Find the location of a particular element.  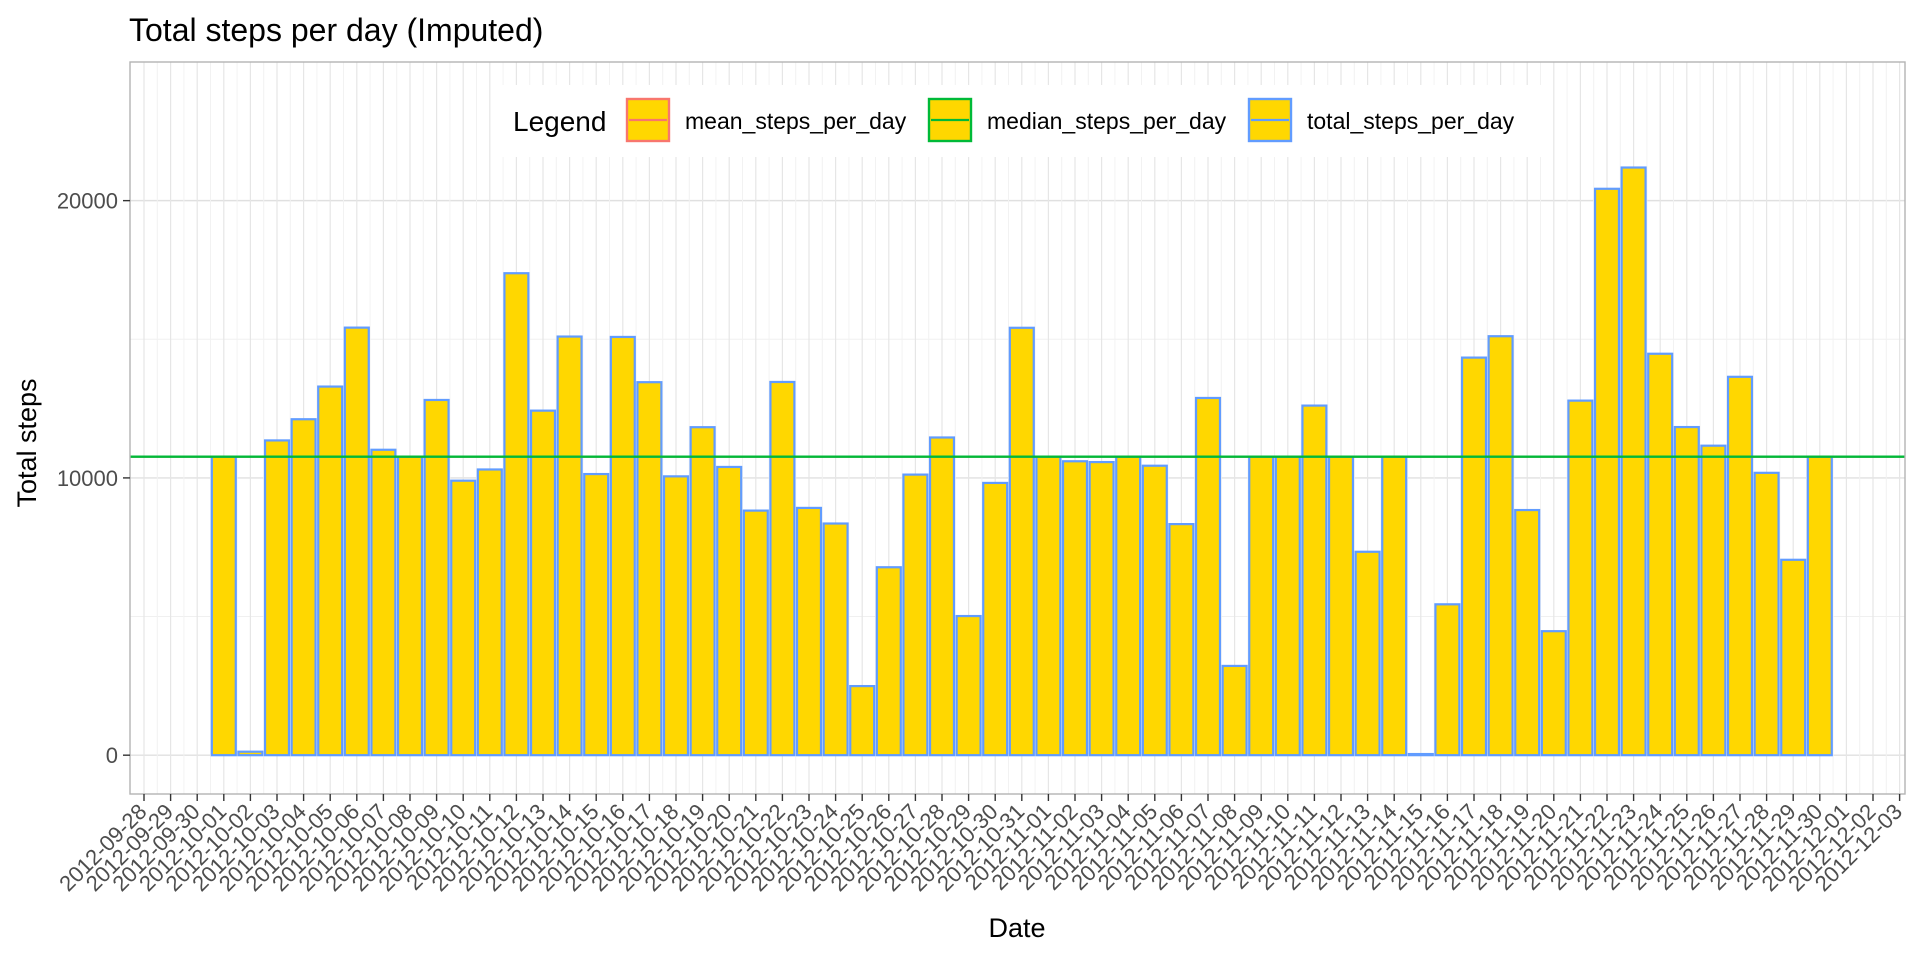

y-tick-label: 10000 is located at coordinates (87, 478).